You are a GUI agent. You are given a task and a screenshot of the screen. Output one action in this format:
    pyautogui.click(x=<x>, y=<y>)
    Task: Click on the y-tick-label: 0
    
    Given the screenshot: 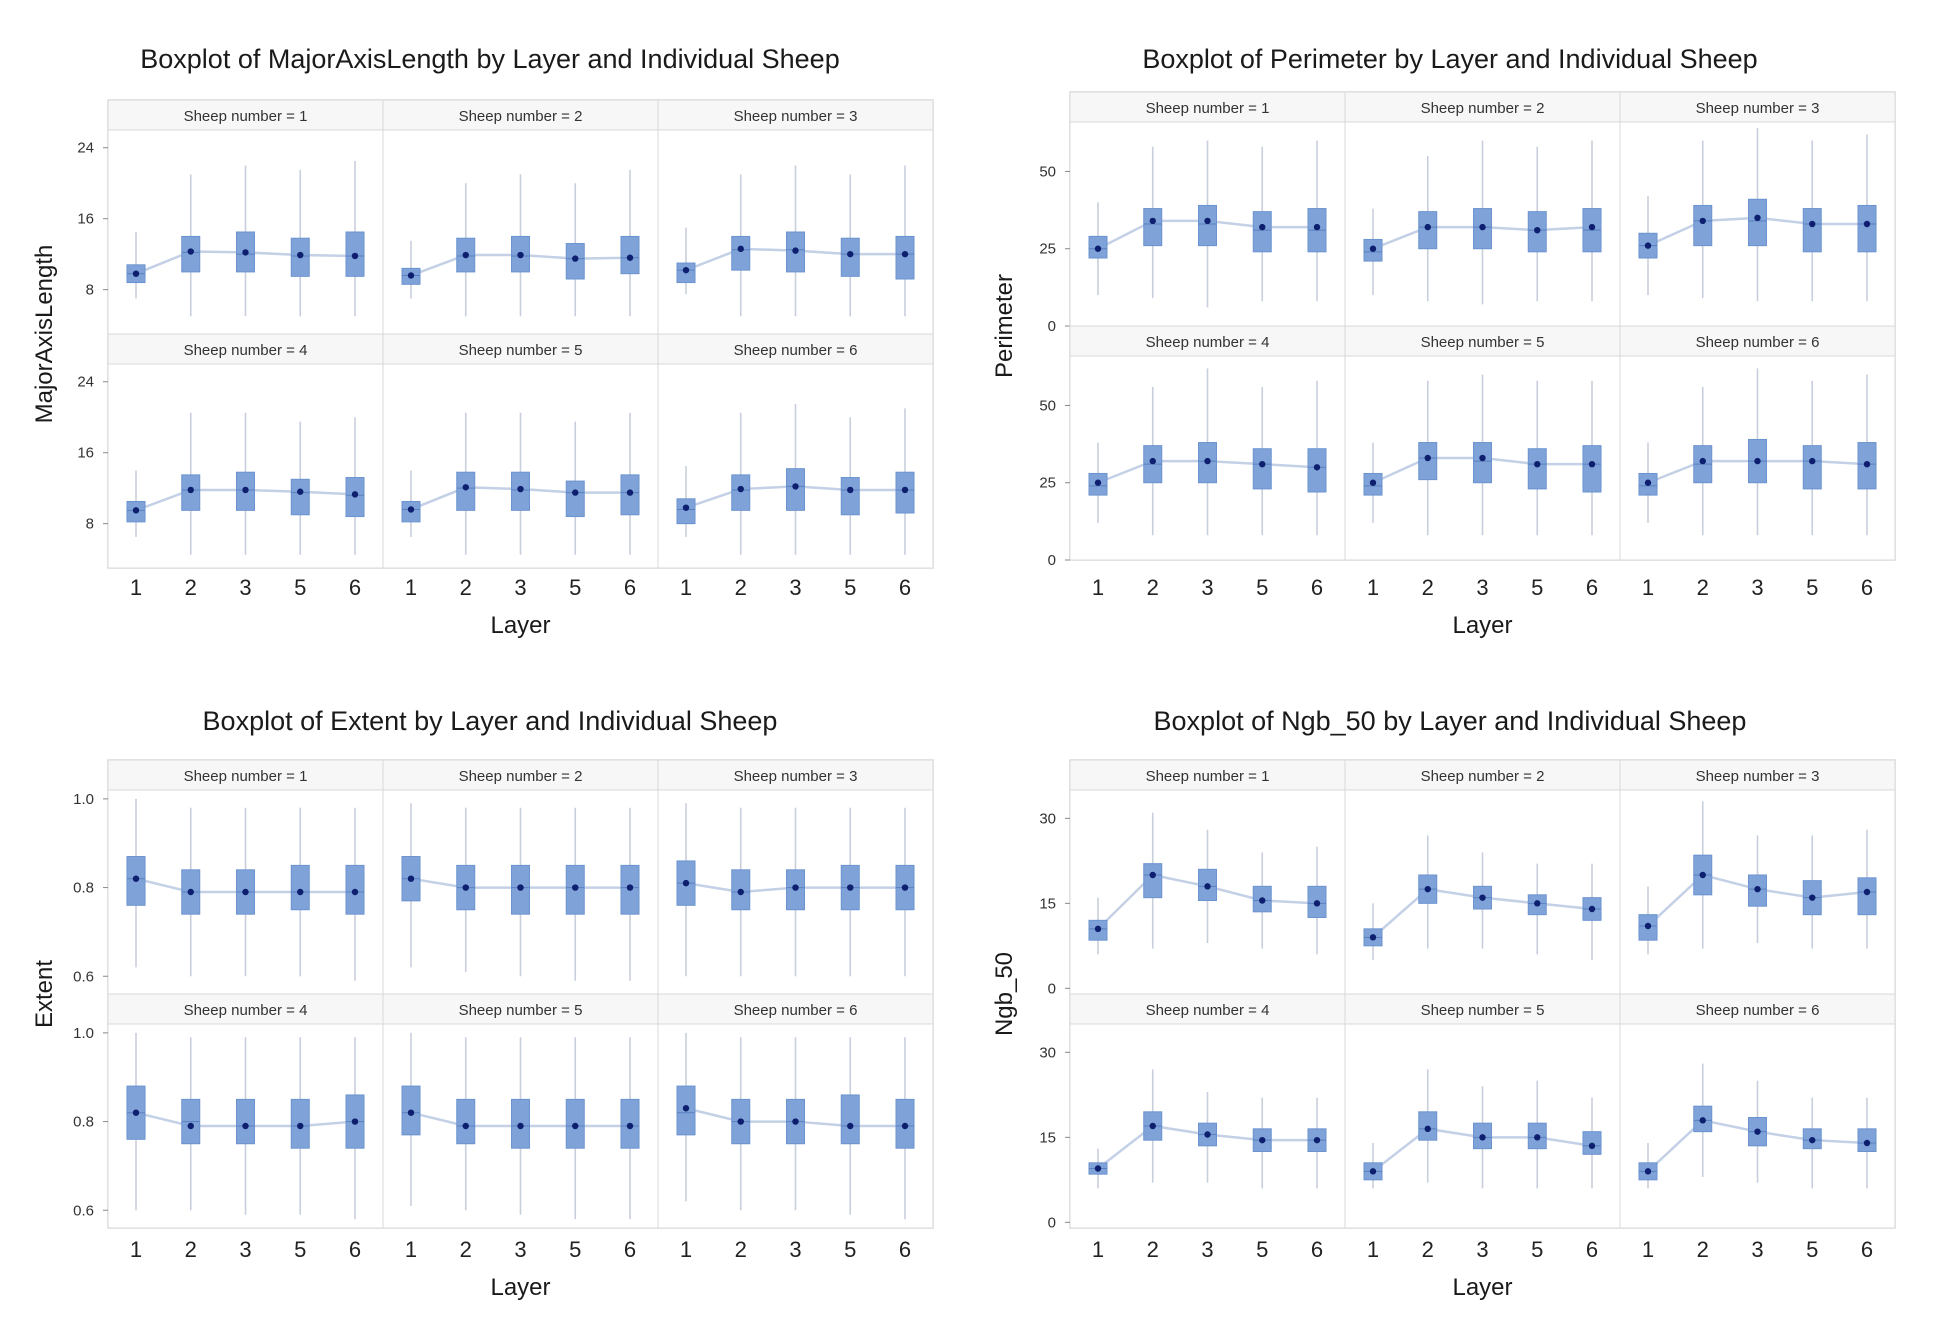 What is the action you would take?
    pyautogui.click(x=1052, y=1222)
    